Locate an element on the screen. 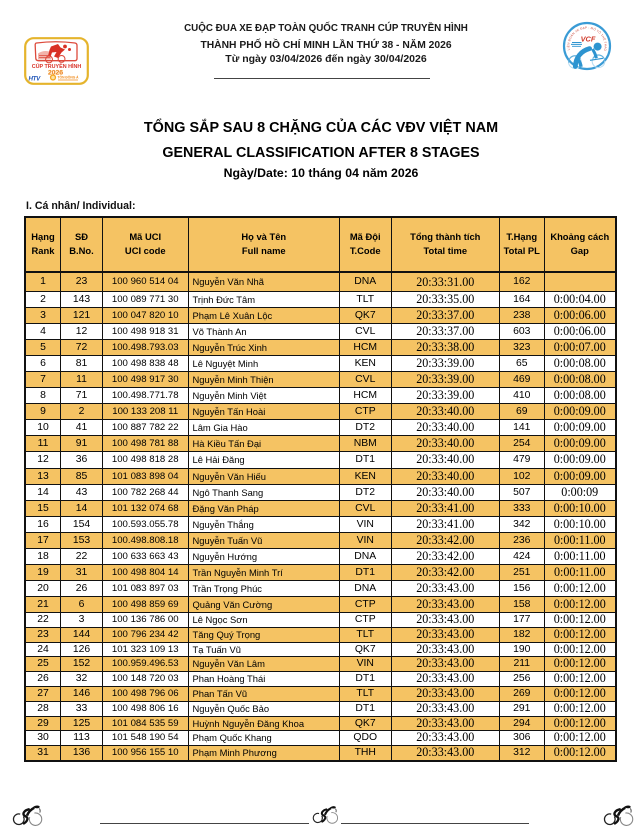 The height and width of the screenshot is (832, 640). svg-text: VCF is located at coordinates (588, 39).